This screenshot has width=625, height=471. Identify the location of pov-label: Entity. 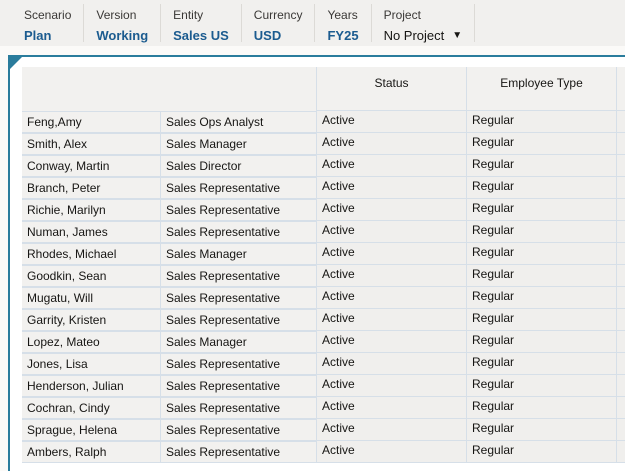
(188, 15).